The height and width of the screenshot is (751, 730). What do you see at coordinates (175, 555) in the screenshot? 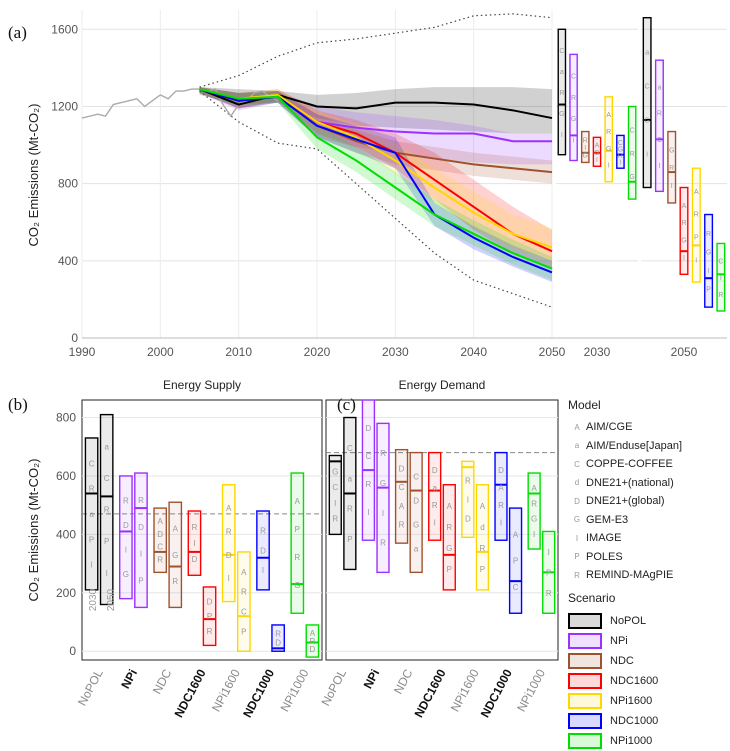
I see `box-b-NDC-2050` at bounding box center [175, 555].